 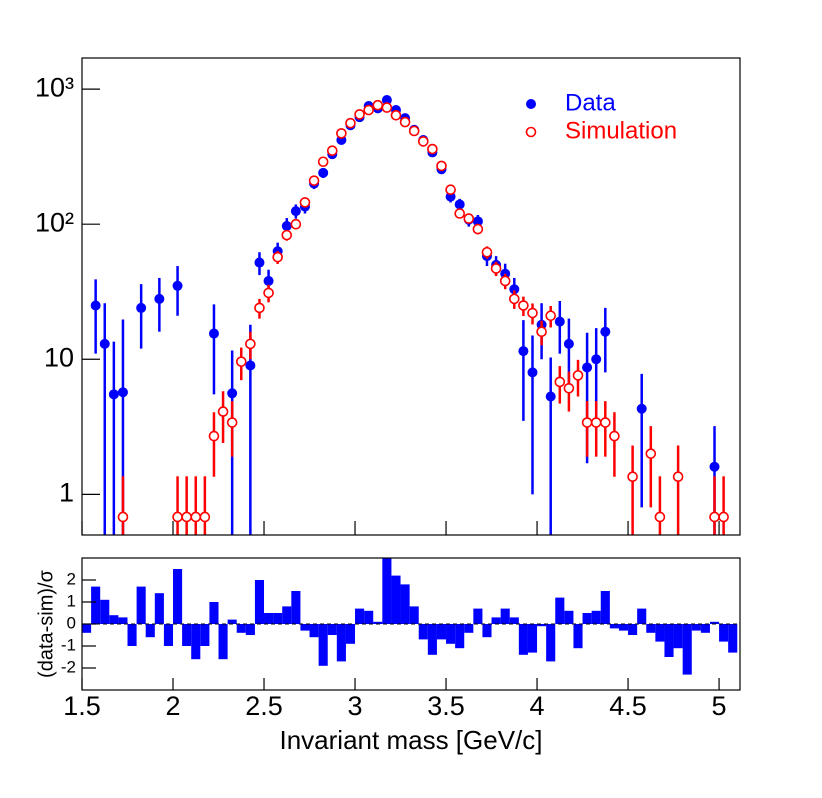 I want to click on y-axis-title: (data-sim)/σ, so click(x=46, y=623).